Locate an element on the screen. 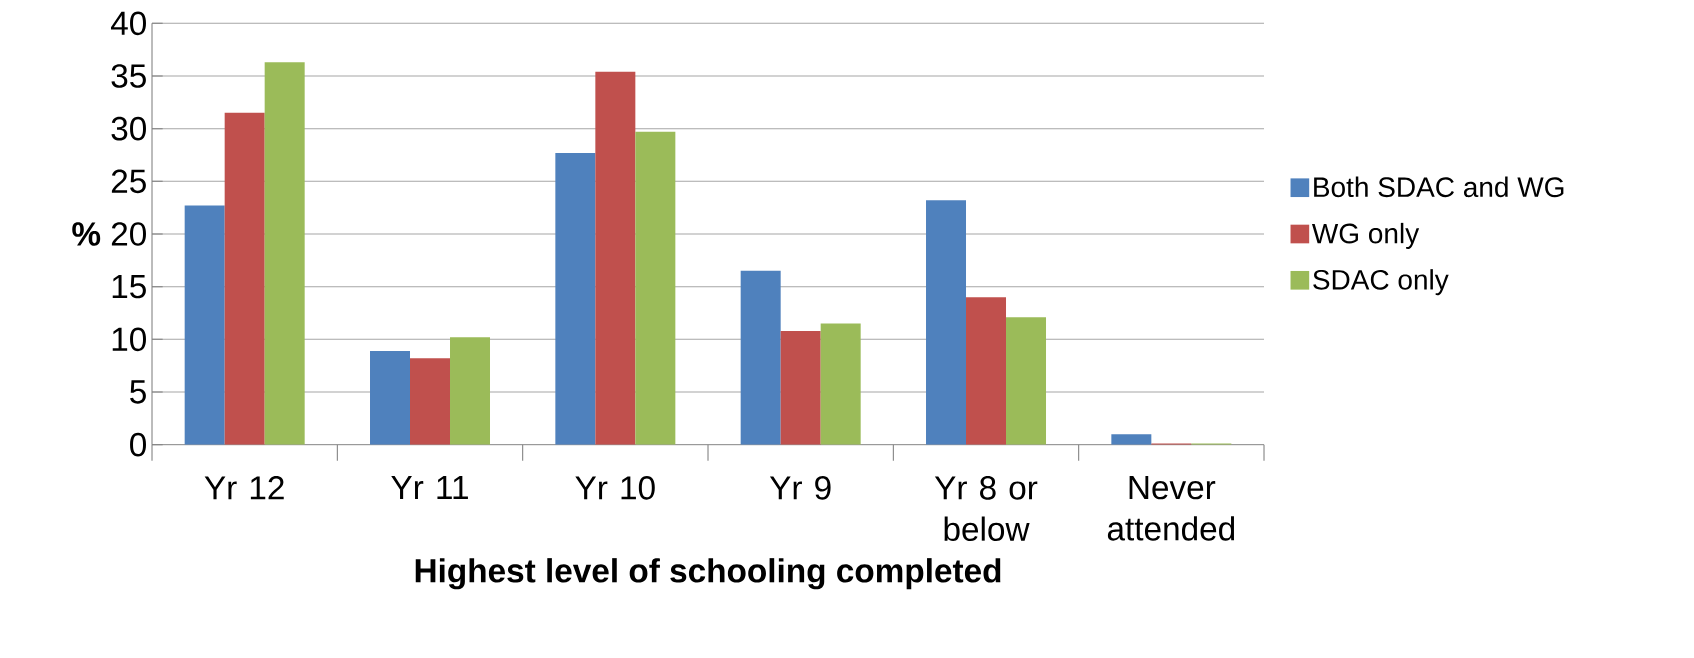  y-axis-title: % is located at coordinates (86, 234).